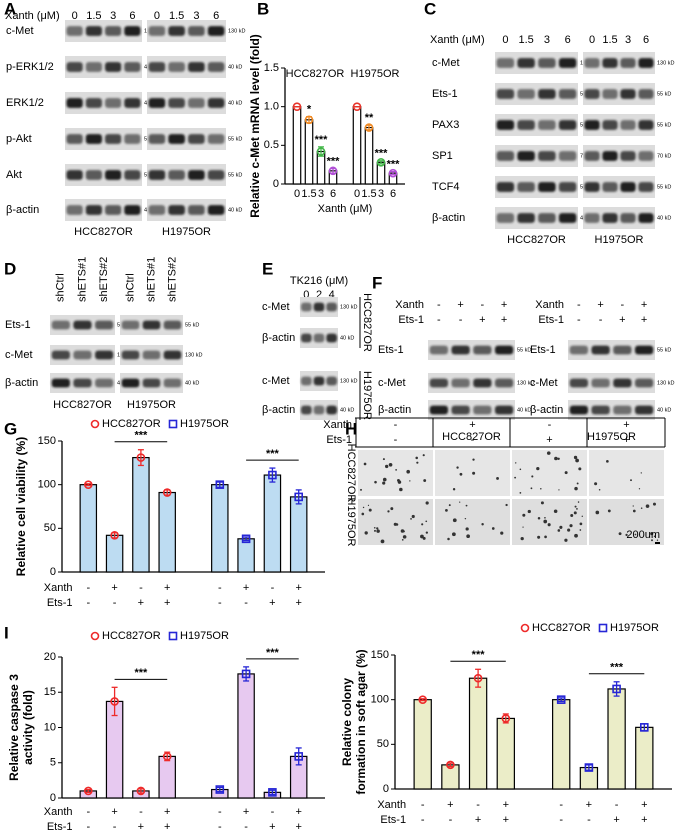 This screenshot has height=833, width=679. Describe the element at coordinates (409, 305) in the screenshot. I see `condition-label: Xanth` at that location.